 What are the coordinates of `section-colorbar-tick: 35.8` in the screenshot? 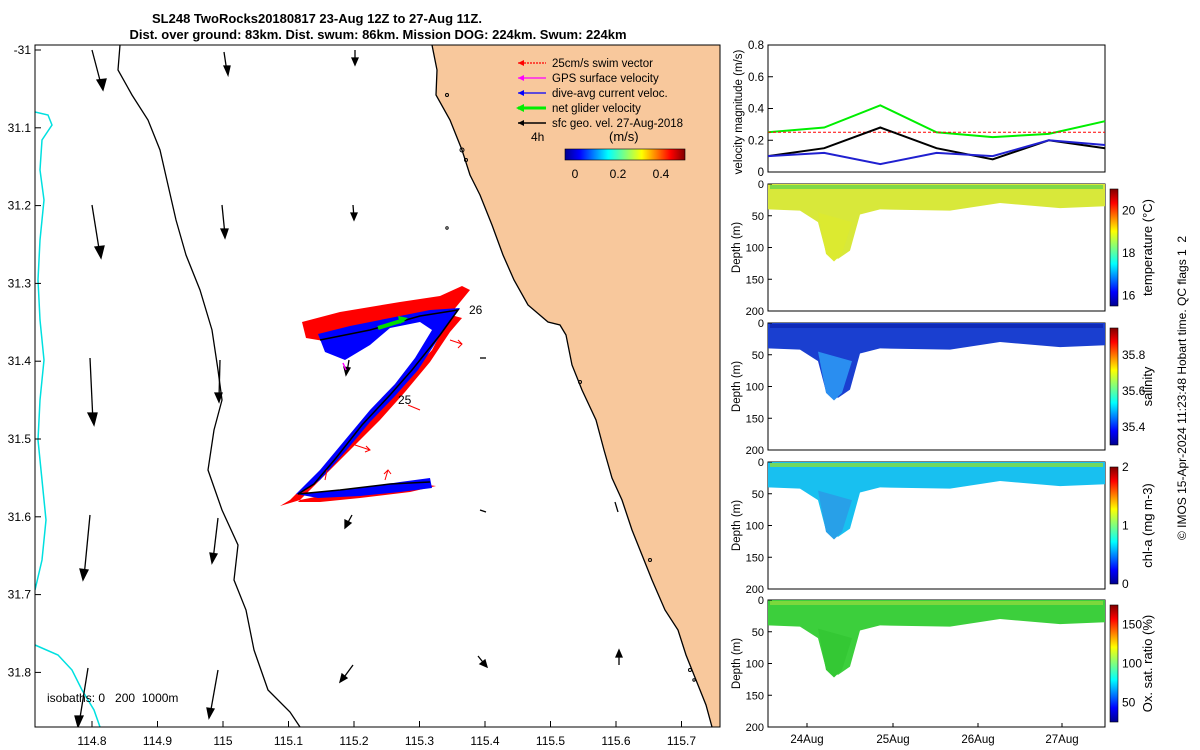 It's located at (1134, 355).